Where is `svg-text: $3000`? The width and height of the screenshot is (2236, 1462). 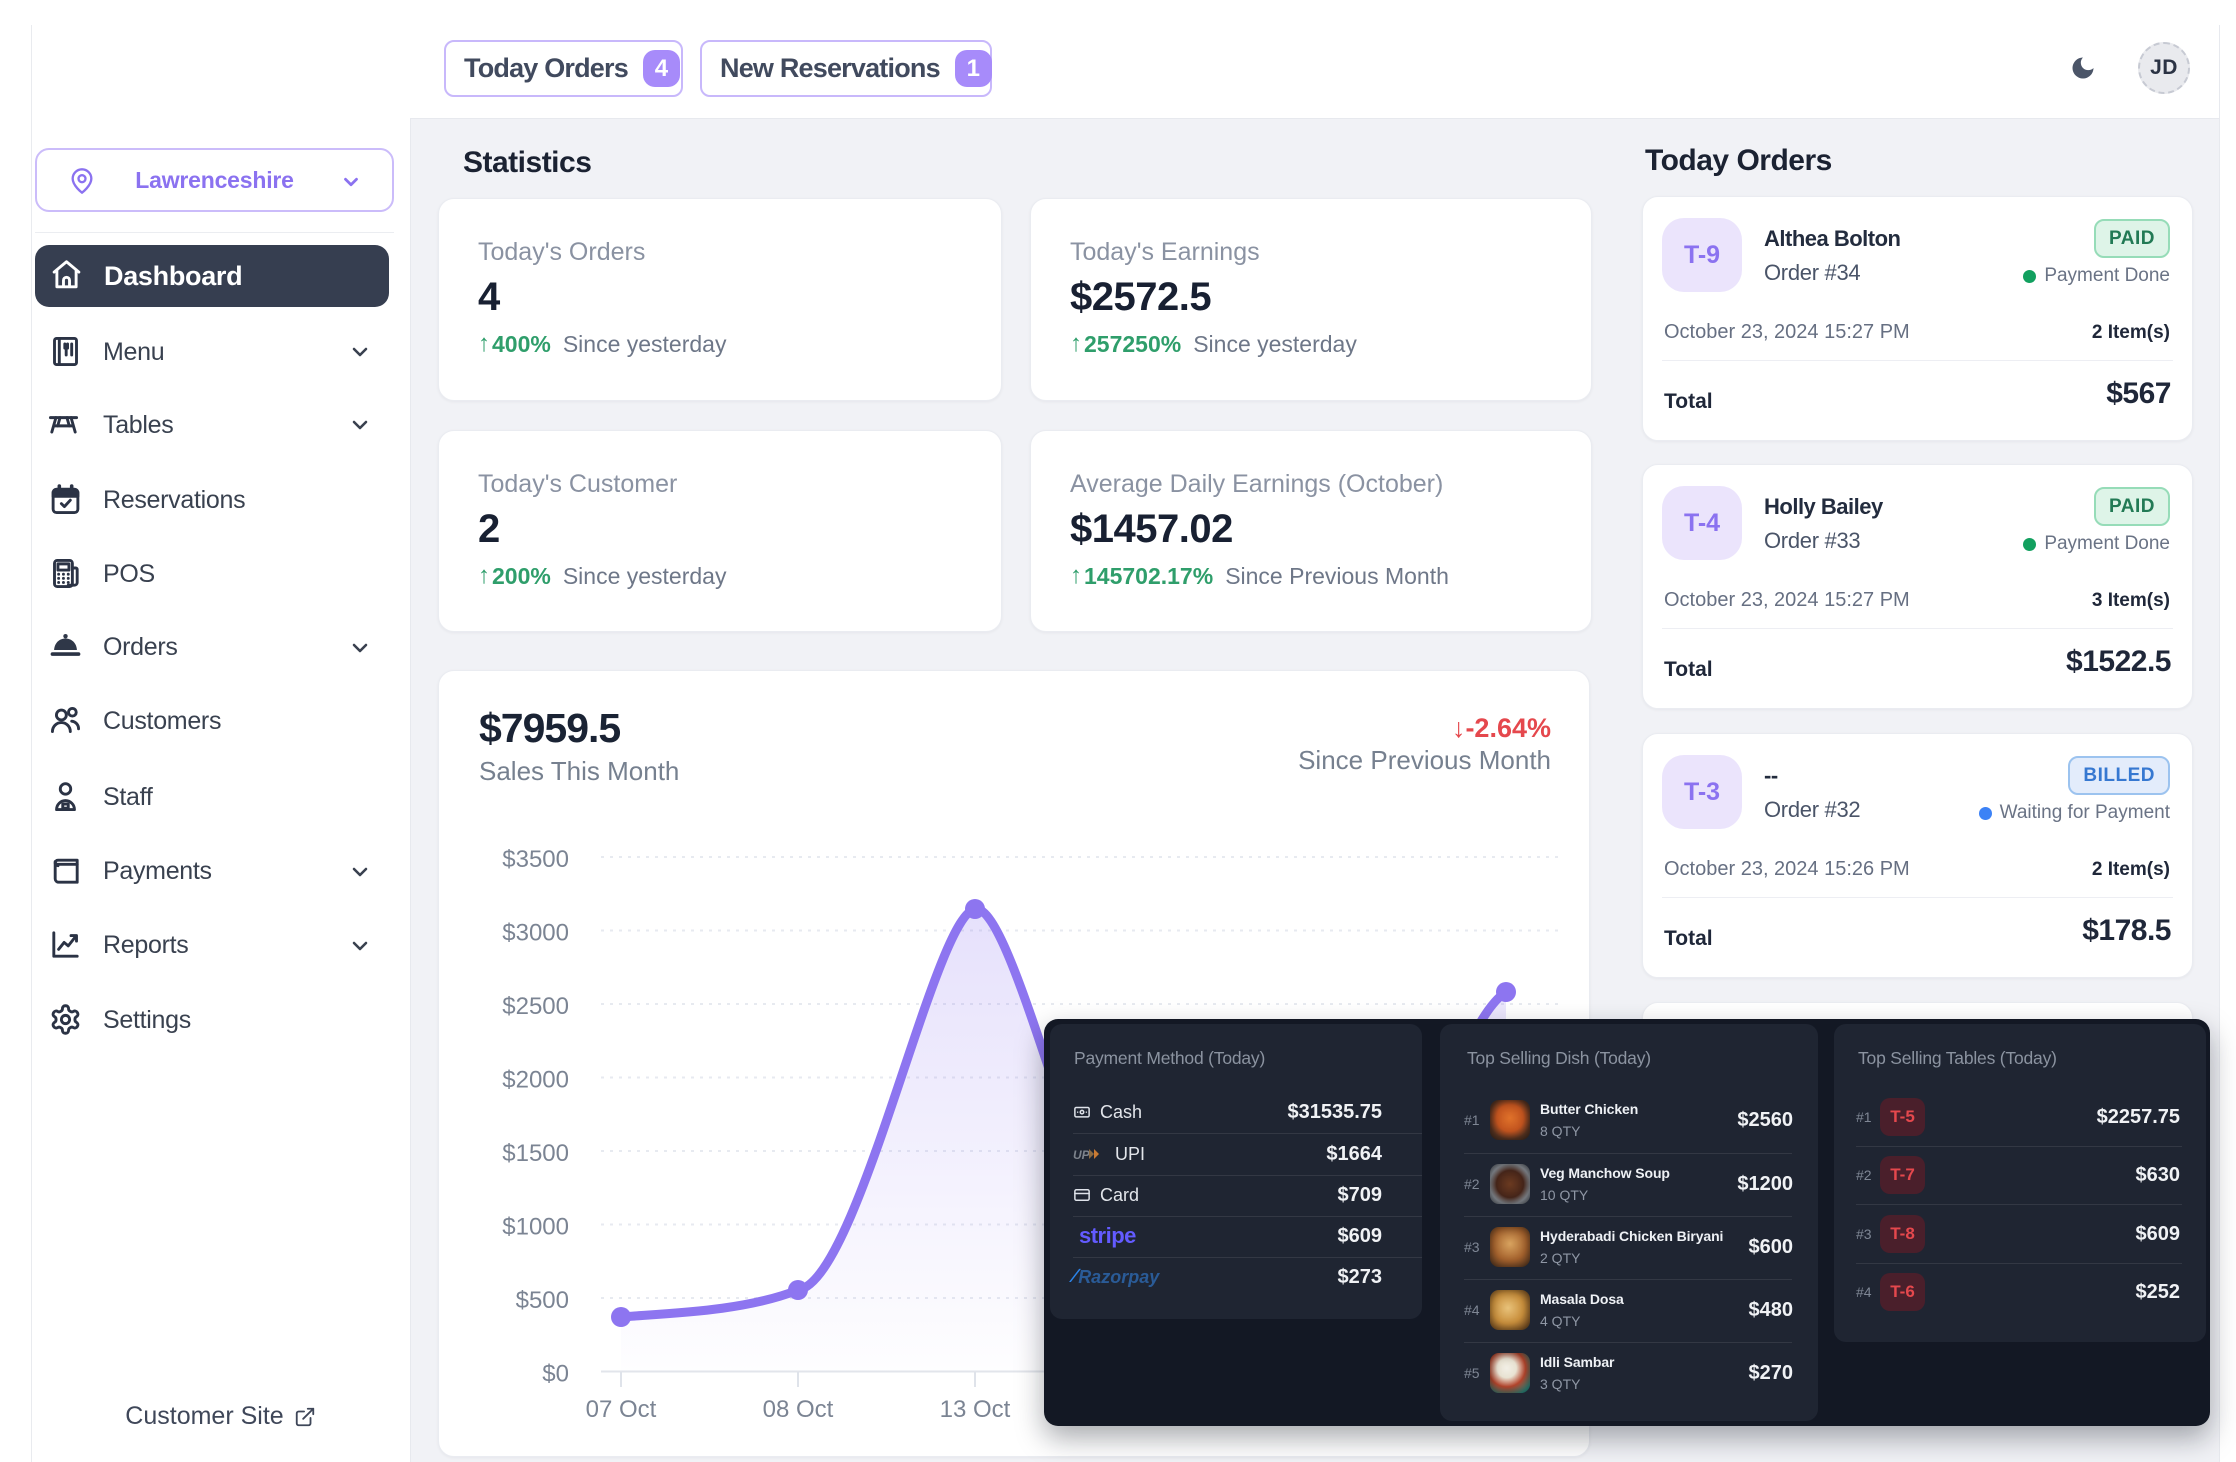 svg-text: $3000 is located at coordinates (535, 933).